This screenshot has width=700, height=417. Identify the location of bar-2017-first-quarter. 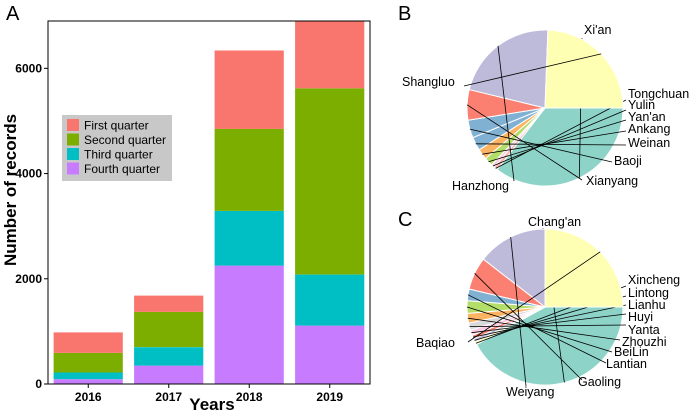
(169, 303).